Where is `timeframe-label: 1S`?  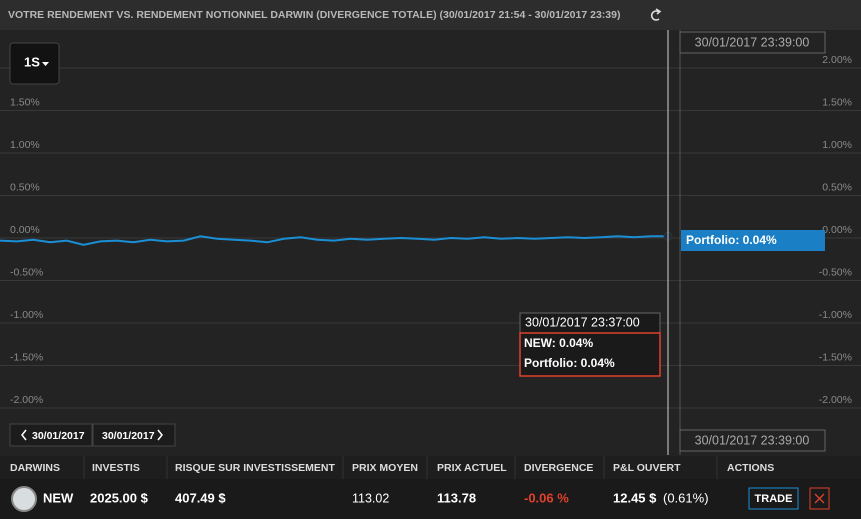
timeframe-label: 1S is located at coordinates (32, 61).